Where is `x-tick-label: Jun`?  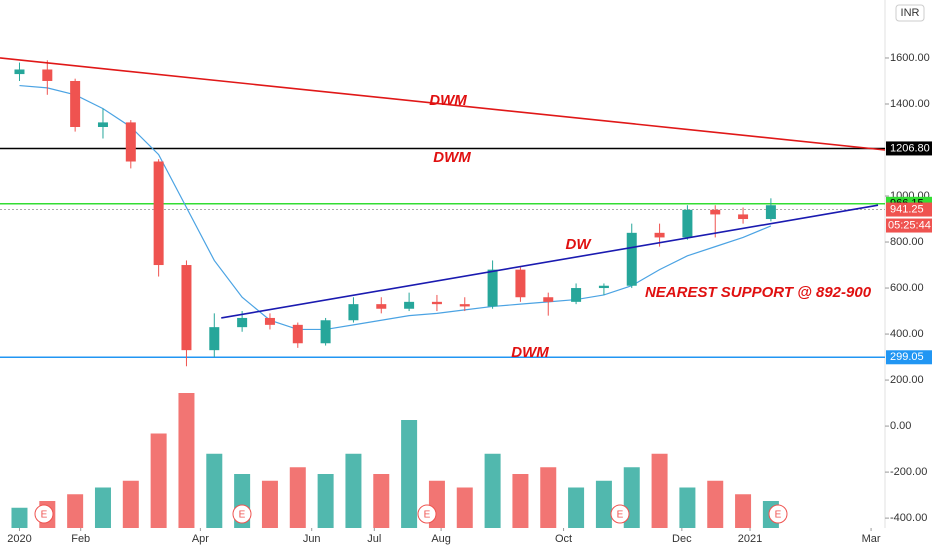 x-tick-label: Jun is located at coordinates (312, 539).